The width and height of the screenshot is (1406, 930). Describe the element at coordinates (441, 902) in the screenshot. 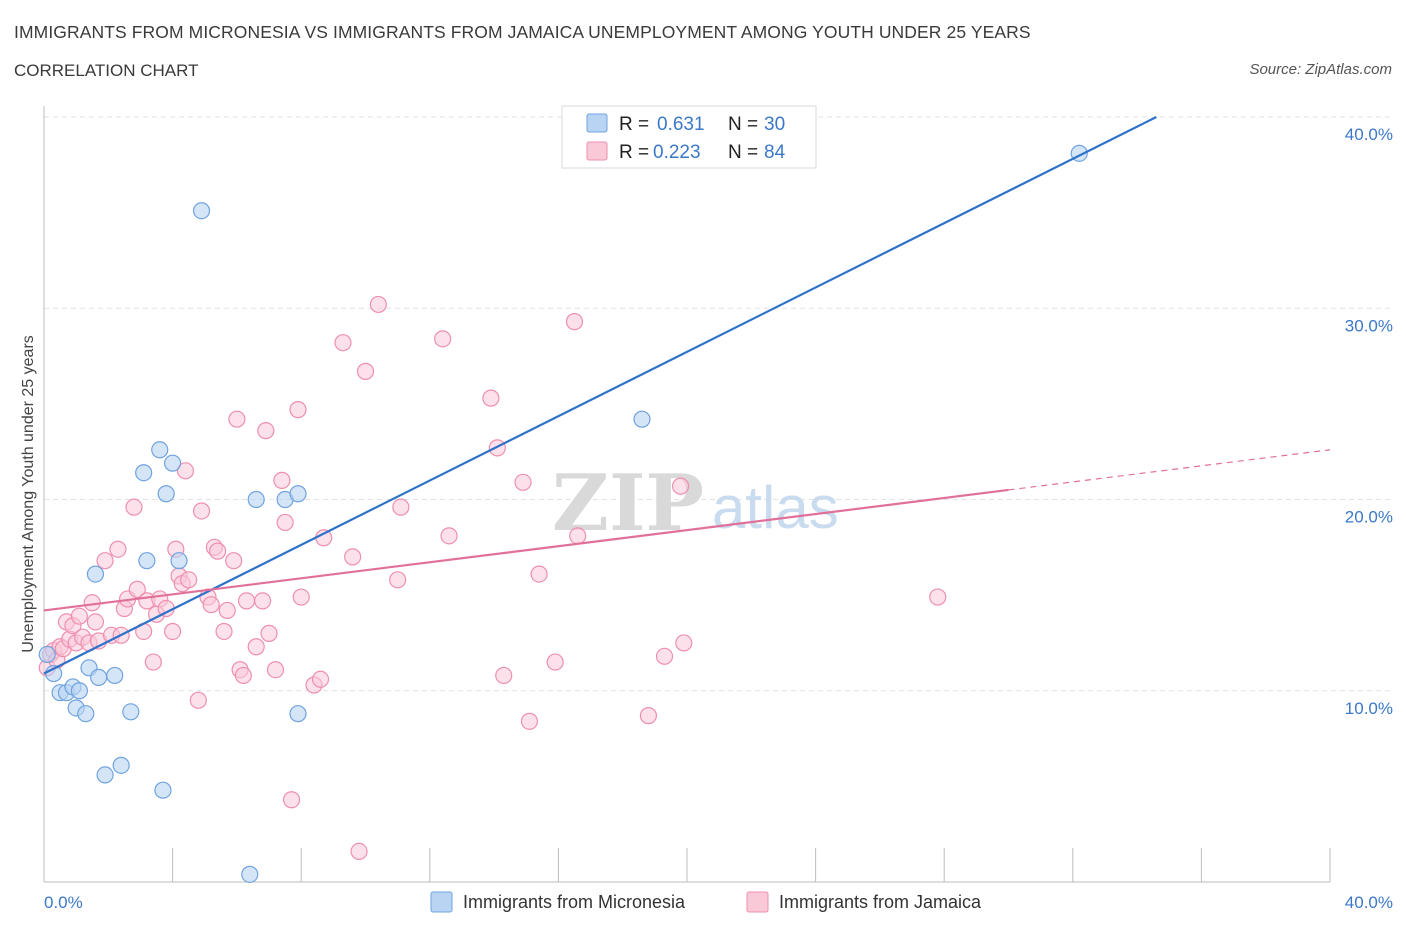

I see `bottom-legend-swatch-micronesia` at that location.